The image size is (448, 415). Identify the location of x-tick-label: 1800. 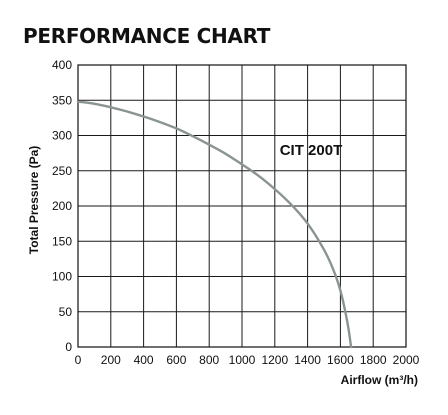
(373, 360).